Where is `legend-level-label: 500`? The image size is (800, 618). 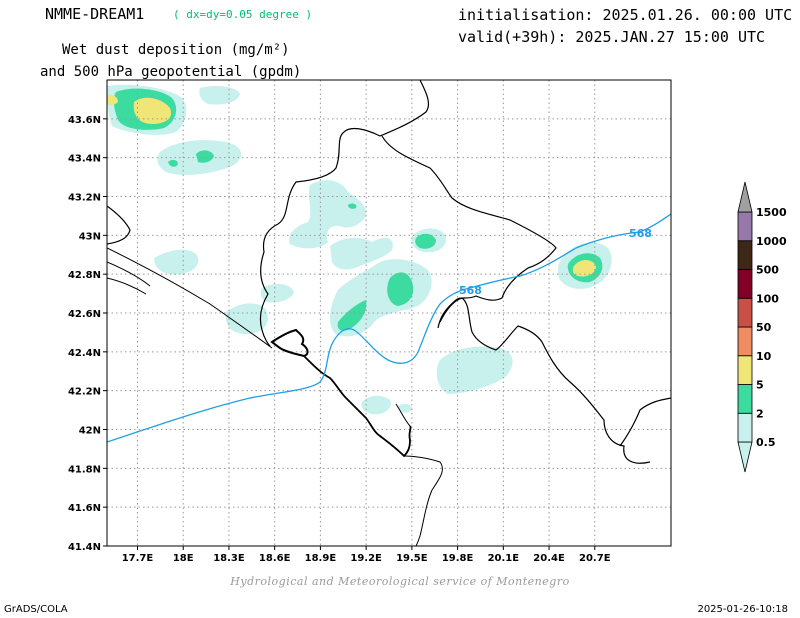 legend-level-label: 500 is located at coordinates (767, 270).